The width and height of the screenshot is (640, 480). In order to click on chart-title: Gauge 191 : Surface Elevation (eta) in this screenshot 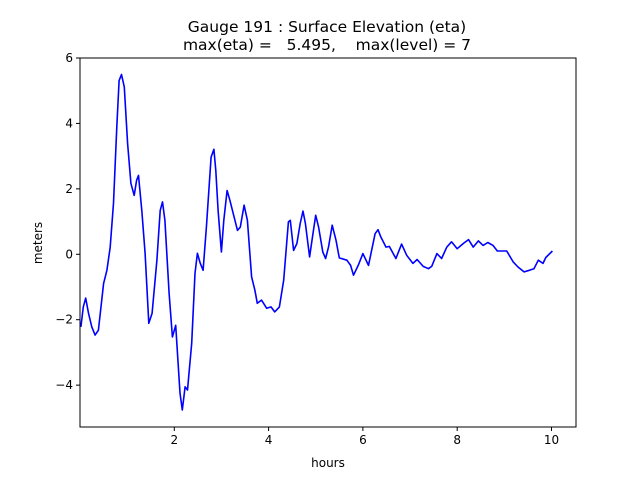, I will do `click(327, 27)`.